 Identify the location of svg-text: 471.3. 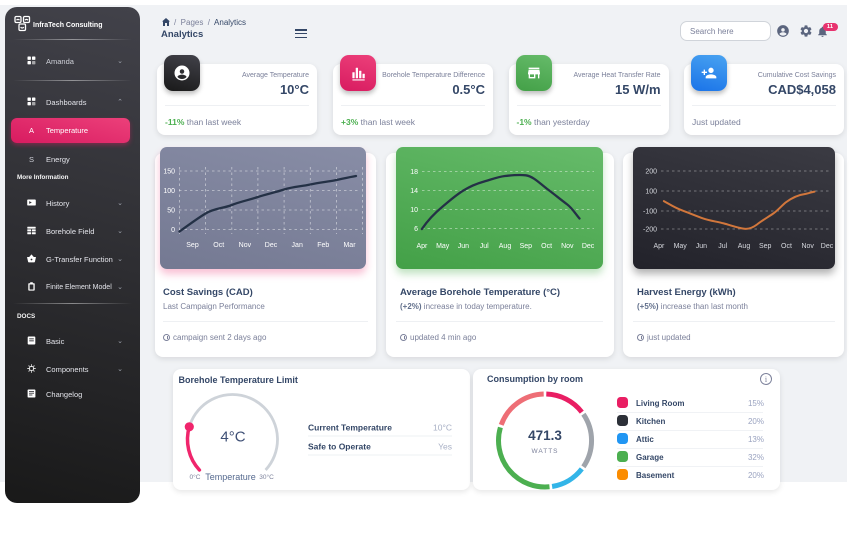
(545, 435).